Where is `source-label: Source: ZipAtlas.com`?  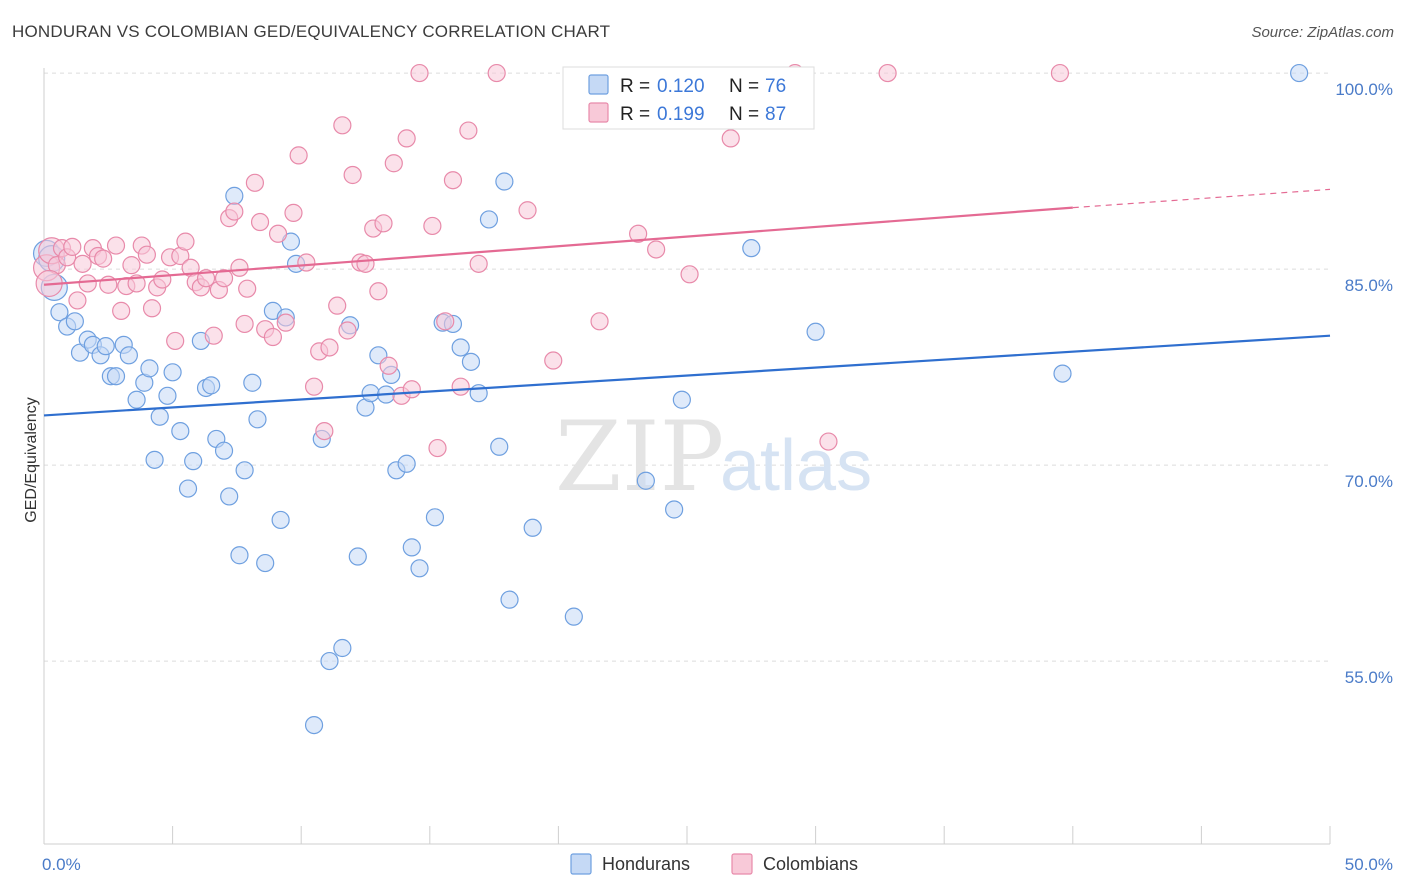
source-label: Source: ZipAtlas.com is located at coordinates (1322, 32).